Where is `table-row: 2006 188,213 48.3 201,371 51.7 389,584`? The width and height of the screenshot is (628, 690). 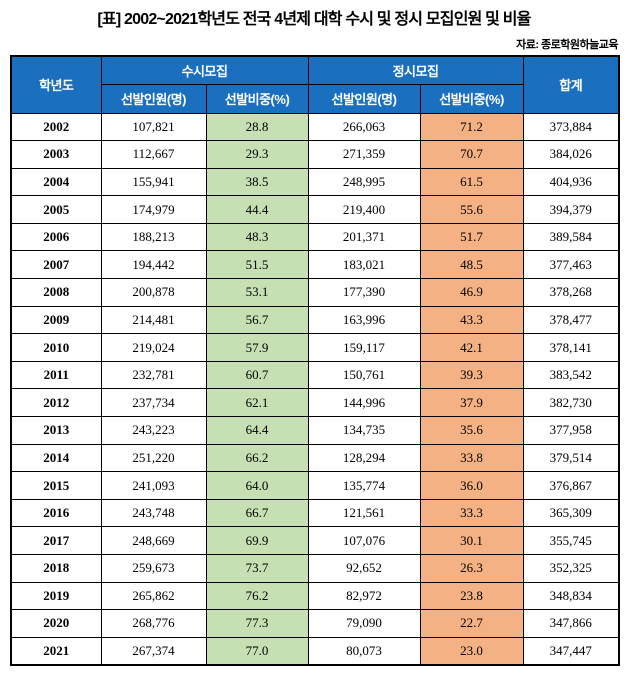 table-row: 2006 188,213 48.3 201,371 51.7 389,584 is located at coordinates (315, 237).